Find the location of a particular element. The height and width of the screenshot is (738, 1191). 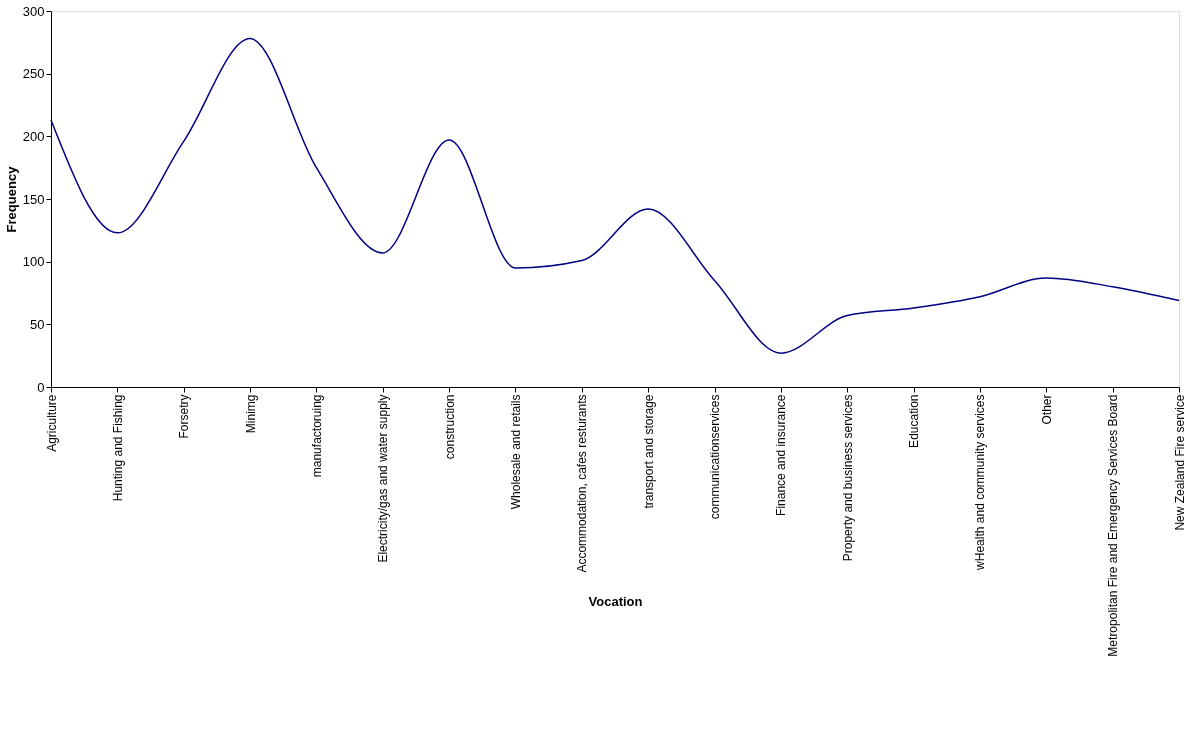

y-tick-label: 250 is located at coordinates (33, 74).